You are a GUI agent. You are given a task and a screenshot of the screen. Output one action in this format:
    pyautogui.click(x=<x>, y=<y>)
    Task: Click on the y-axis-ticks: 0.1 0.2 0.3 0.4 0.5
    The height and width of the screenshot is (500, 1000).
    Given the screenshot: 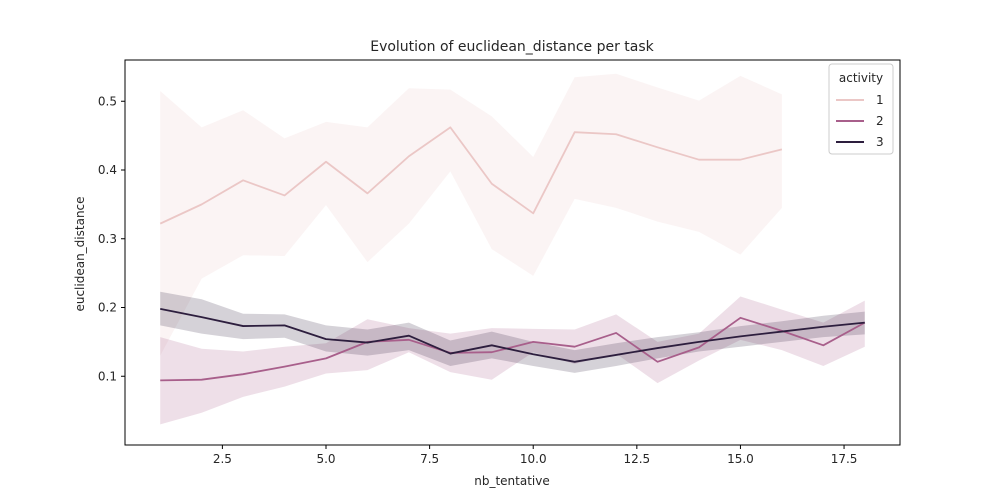 What is the action you would take?
    pyautogui.click(x=111, y=238)
    